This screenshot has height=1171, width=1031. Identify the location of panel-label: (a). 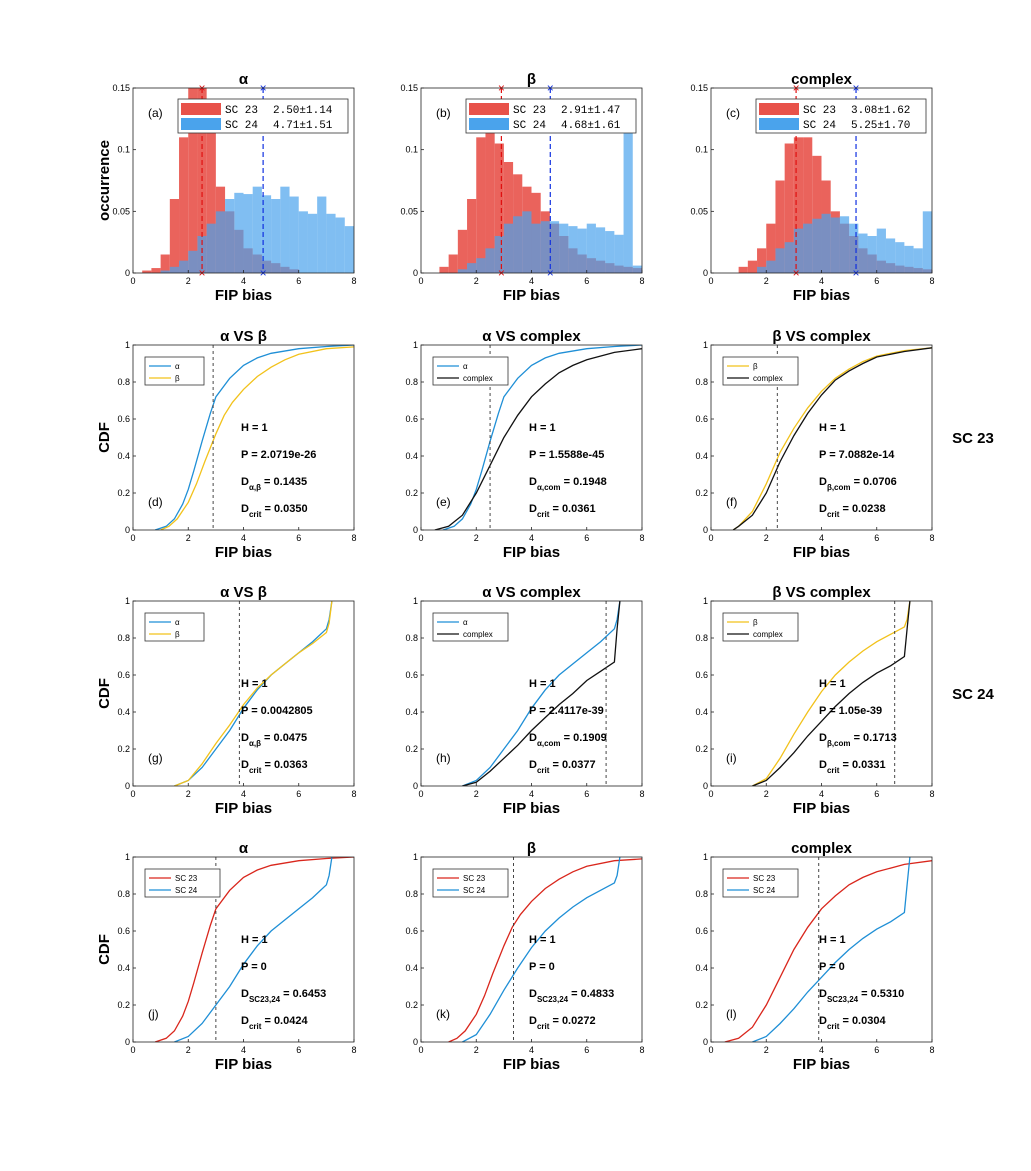
(155, 113).